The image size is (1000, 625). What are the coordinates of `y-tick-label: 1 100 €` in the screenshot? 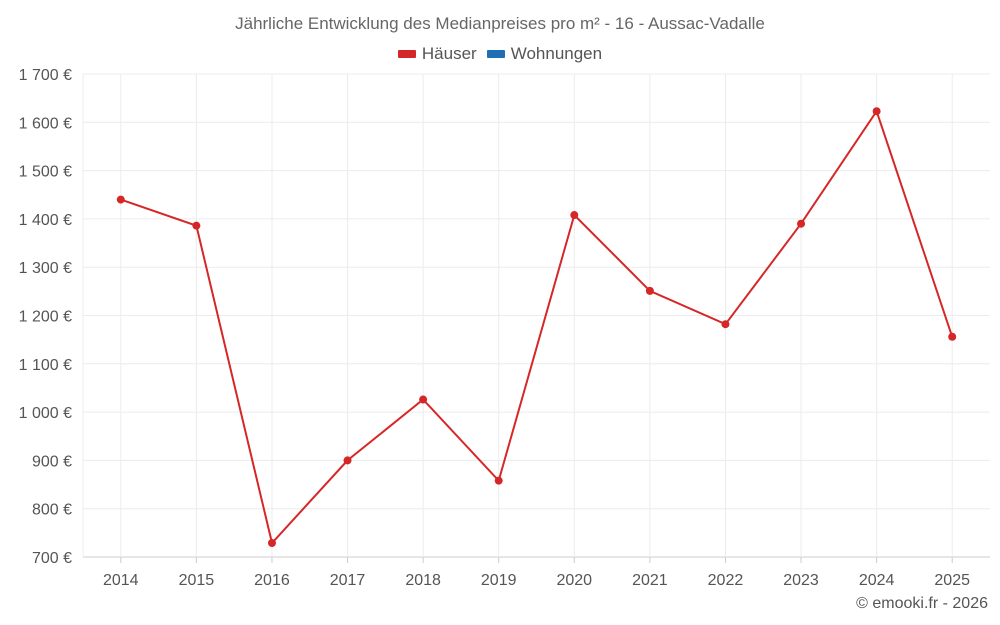 It's located at (45, 365).